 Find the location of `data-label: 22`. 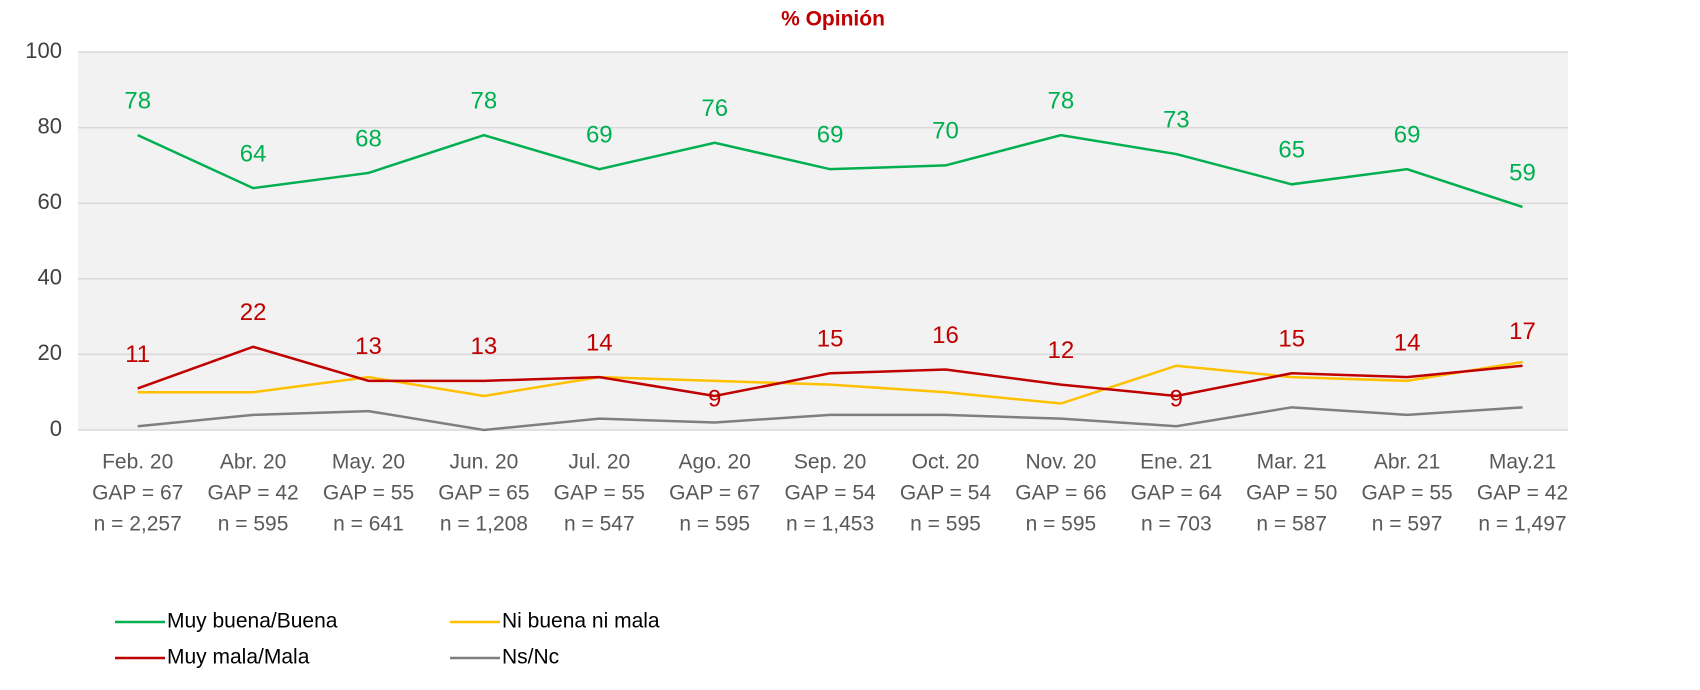

data-label: 22 is located at coordinates (253, 312).